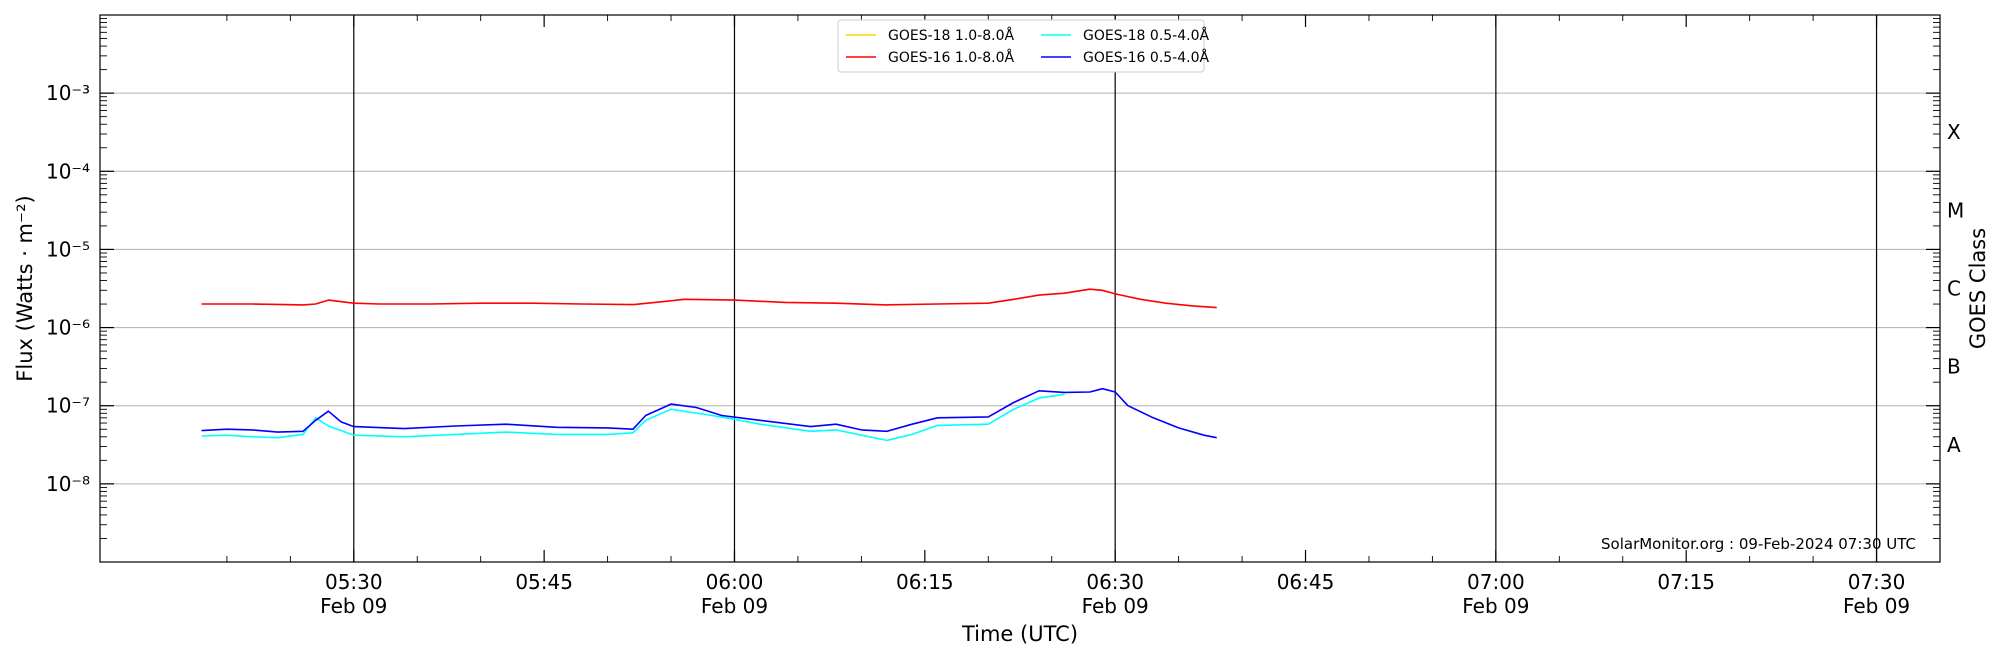 This screenshot has width=2000, height=650. I want to click on y-tick-label: 10⁻⁵, so click(68, 249).